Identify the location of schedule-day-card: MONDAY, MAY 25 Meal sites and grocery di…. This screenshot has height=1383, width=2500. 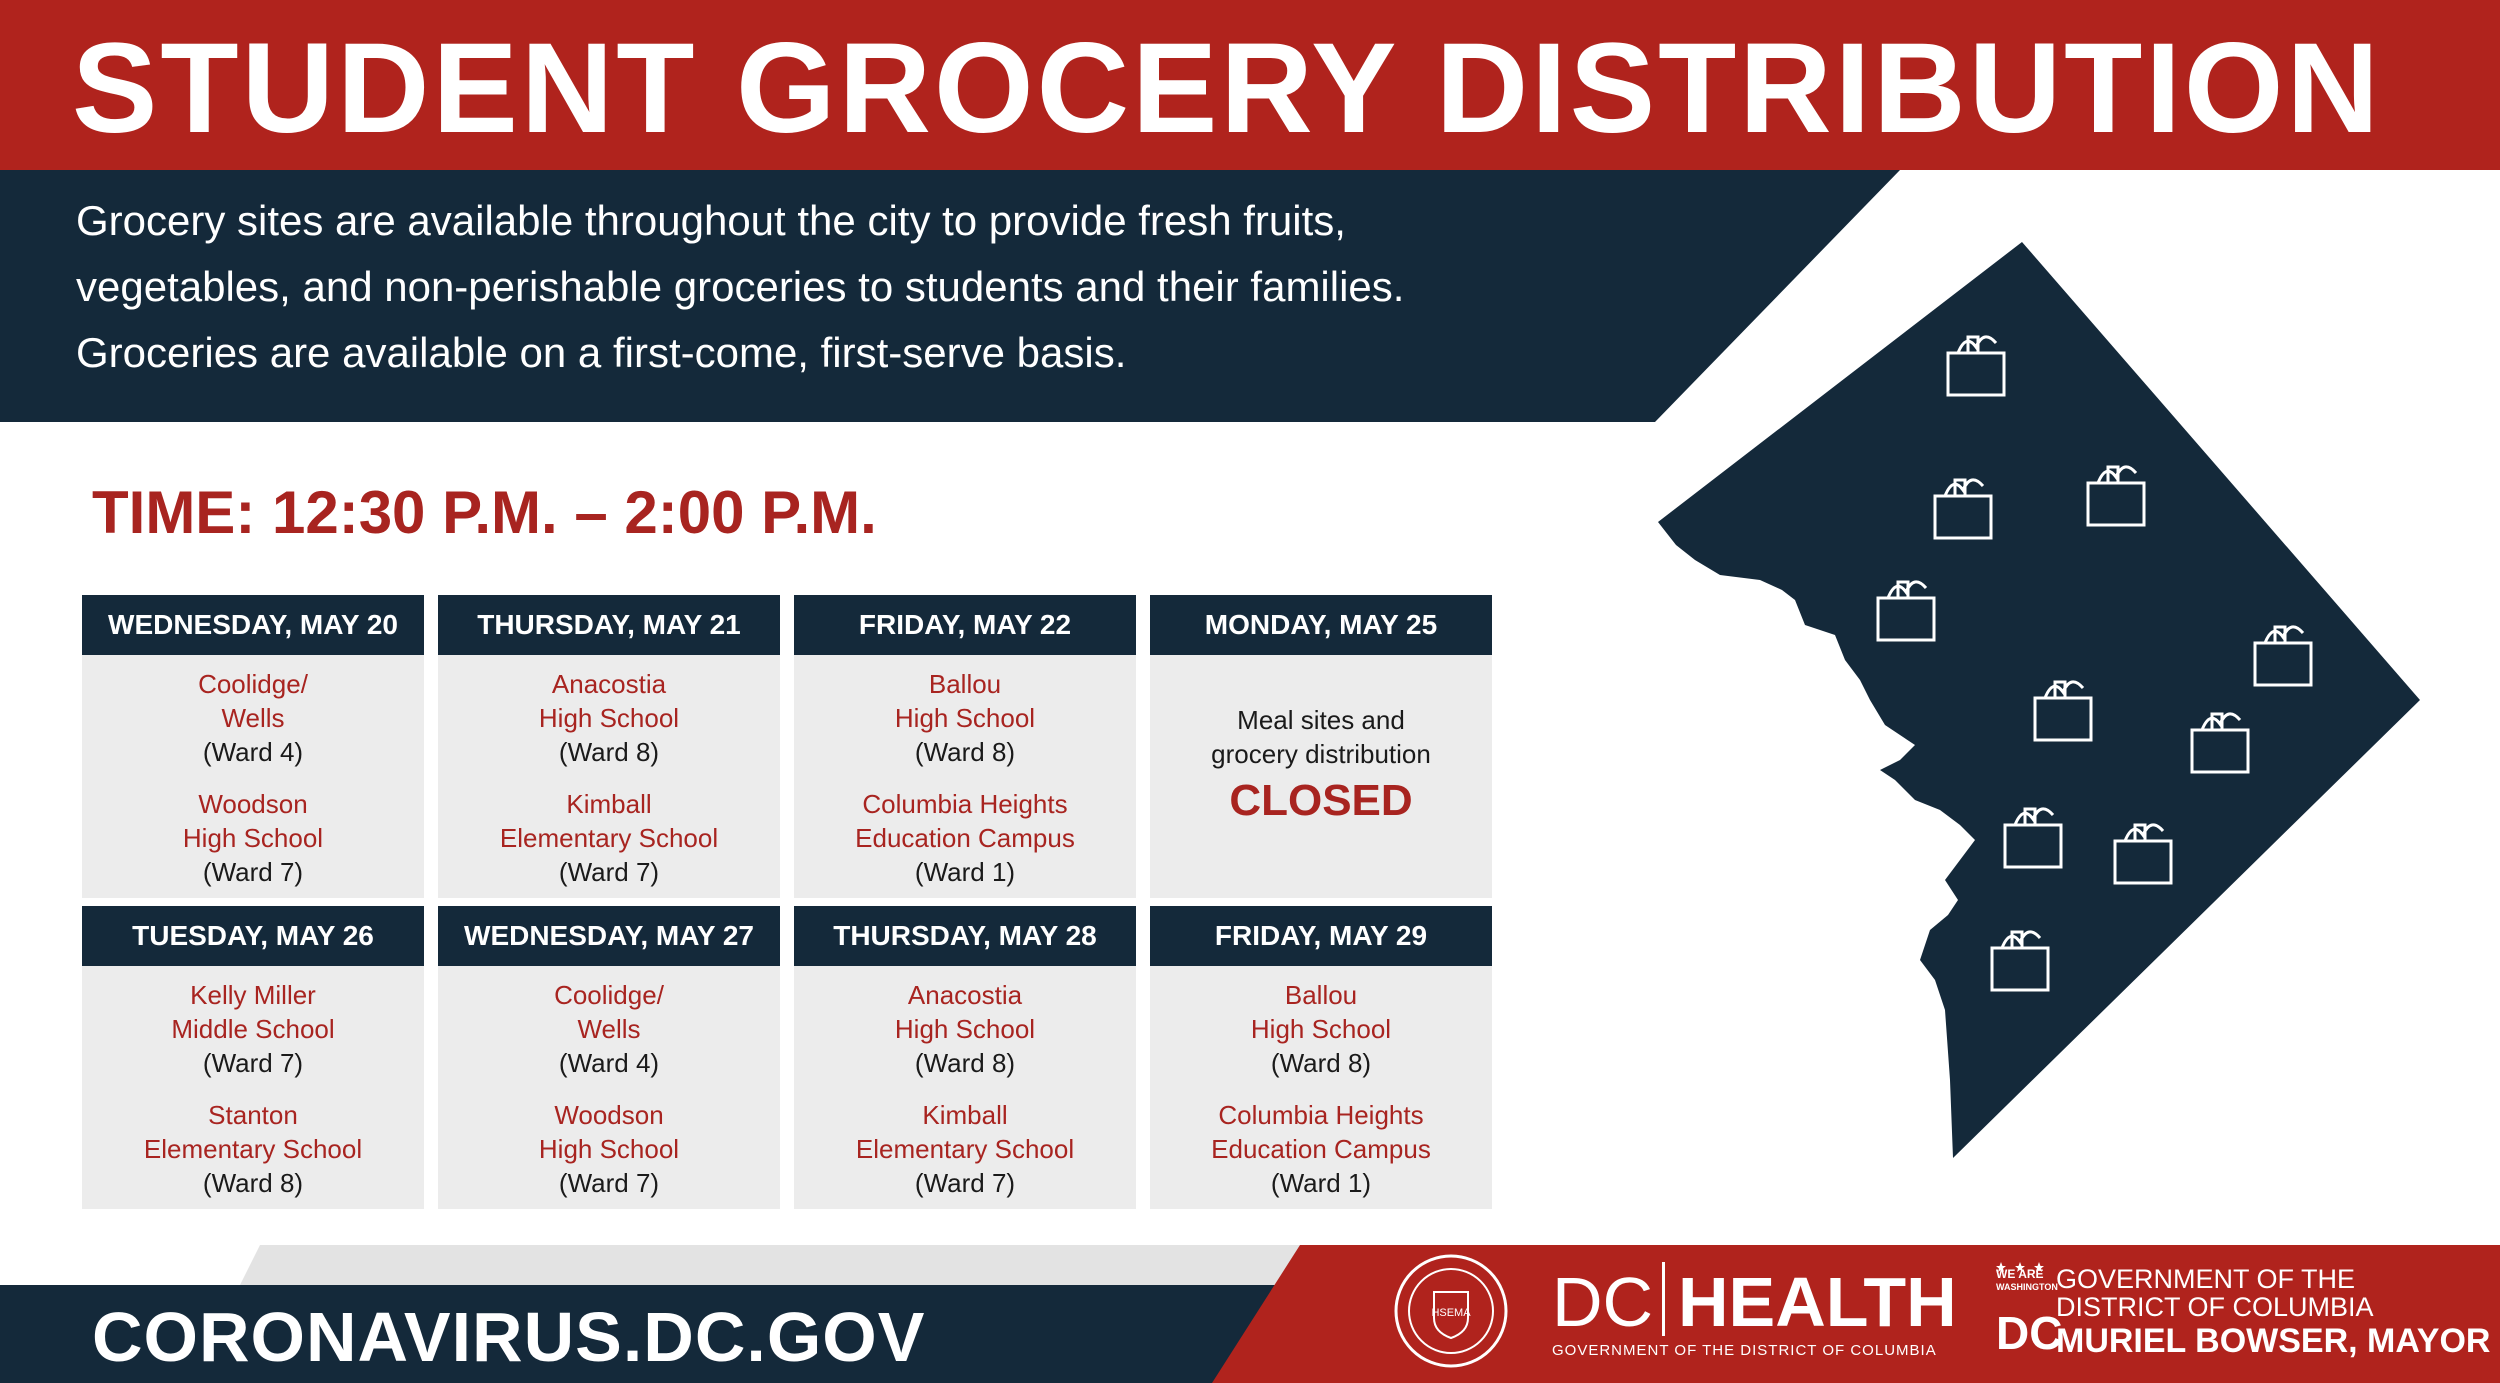
(1321, 746).